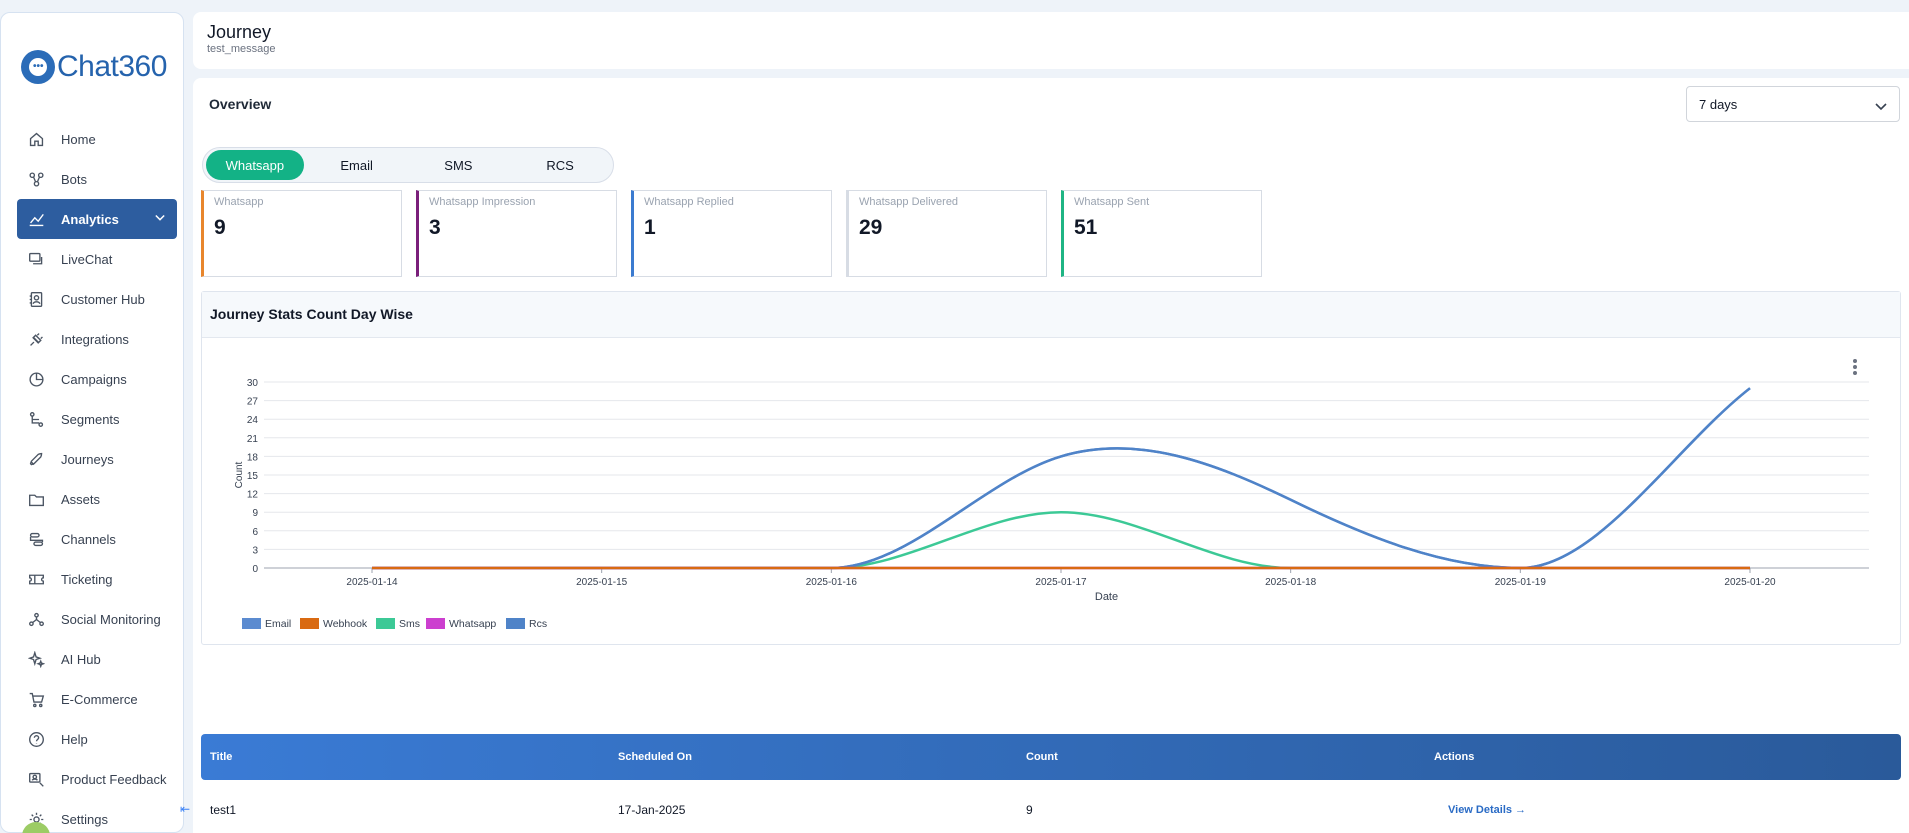 This screenshot has height=833, width=1909. What do you see at coordinates (94, 67) in the screenshot?
I see `brand-logo: ••• Chat360` at bounding box center [94, 67].